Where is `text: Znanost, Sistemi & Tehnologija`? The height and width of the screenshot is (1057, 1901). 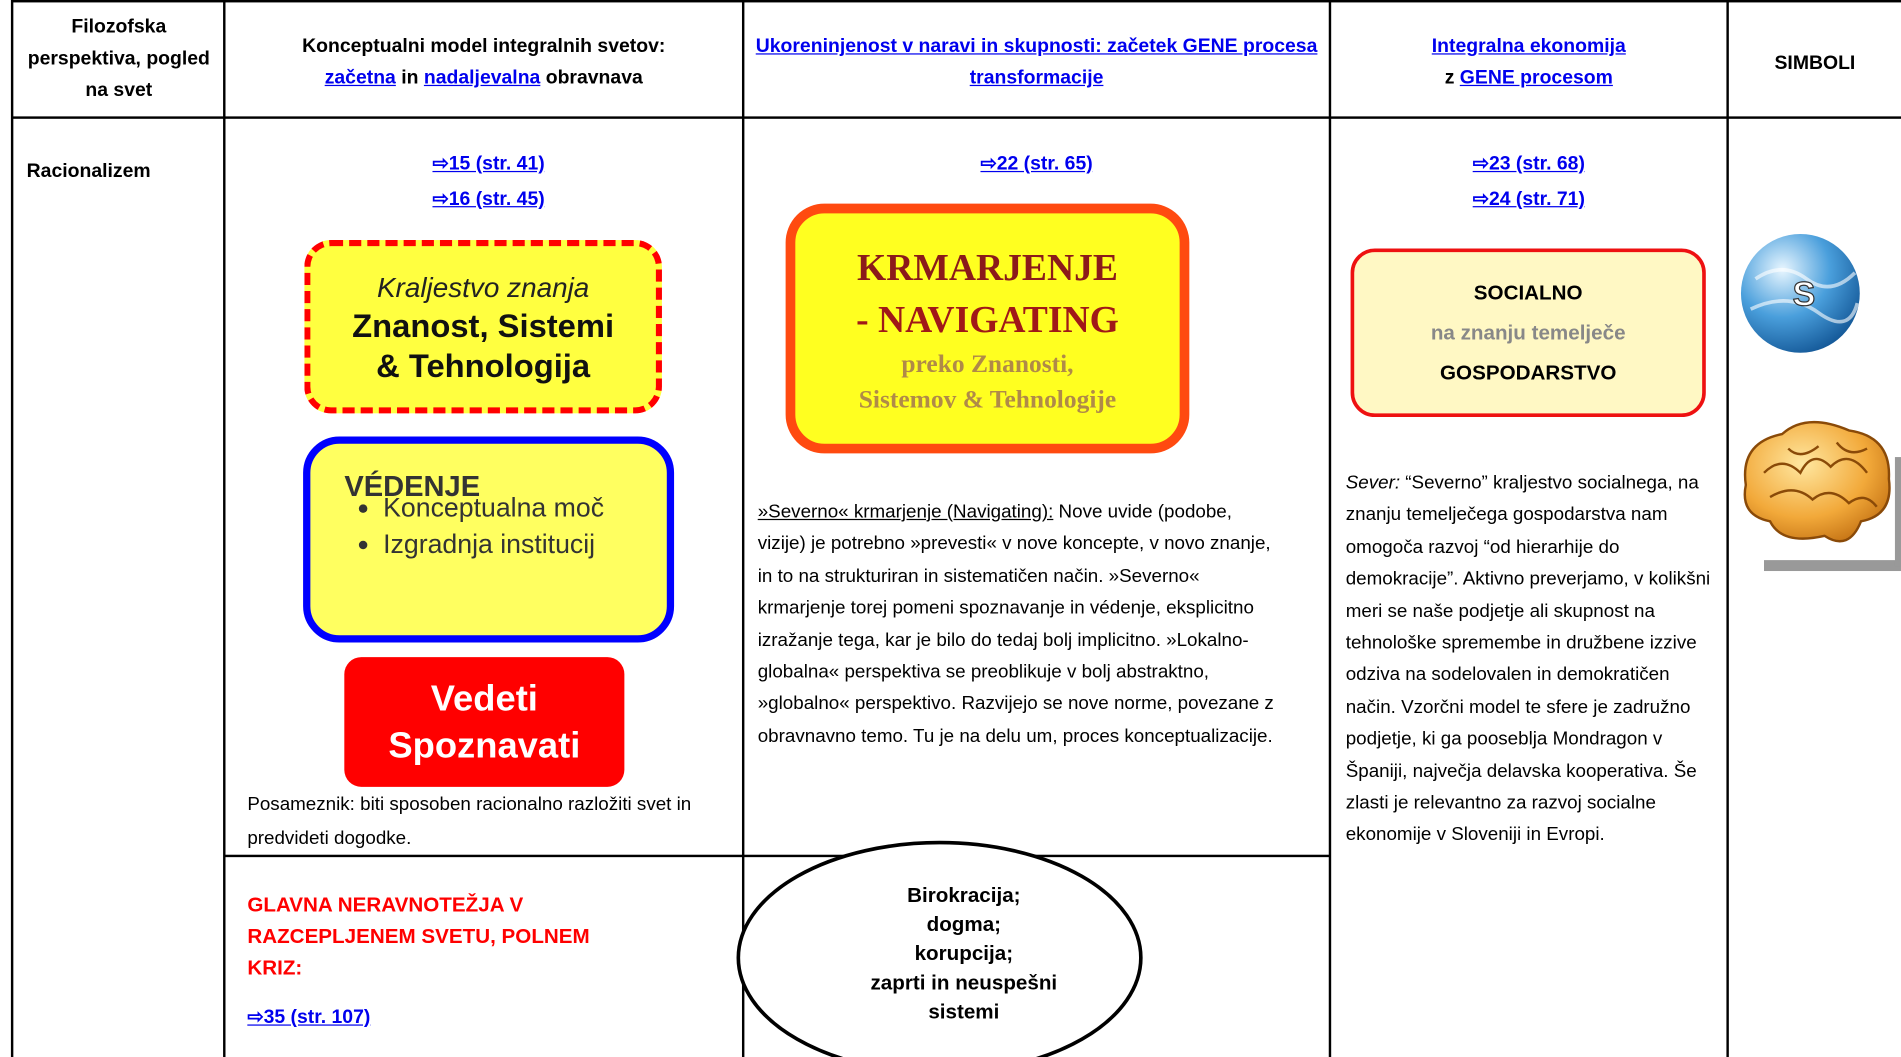
text: Znanost, Sistemi & Tehnologija is located at coordinates (483, 345).